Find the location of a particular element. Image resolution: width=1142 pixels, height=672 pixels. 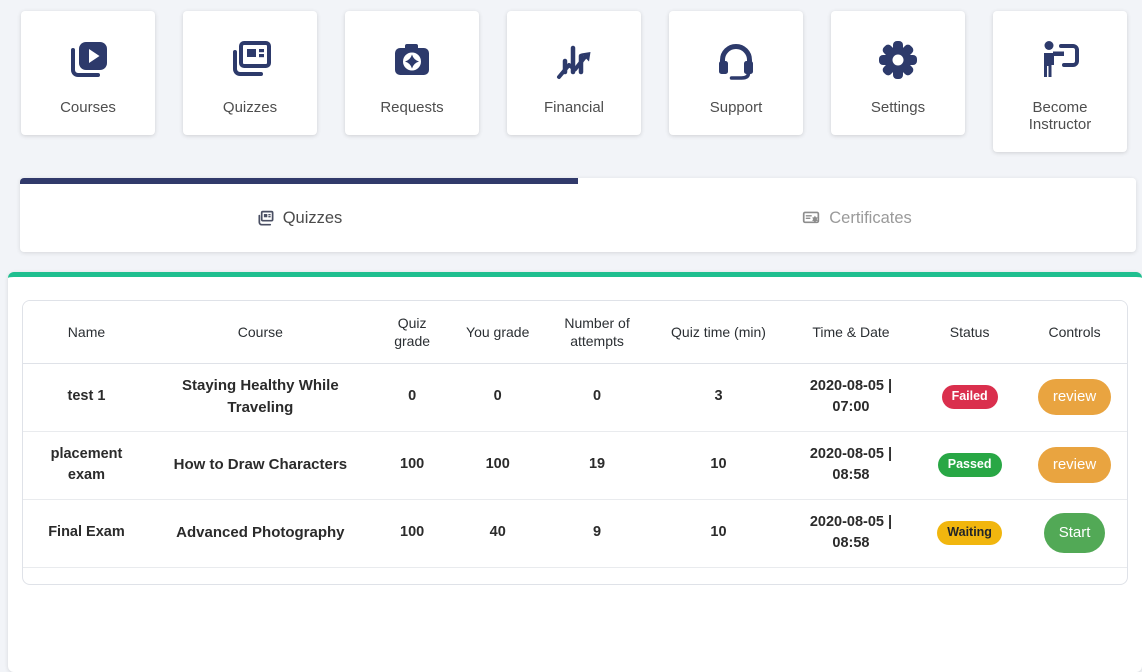

column-header-name: Name is located at coordinates (86, 332).